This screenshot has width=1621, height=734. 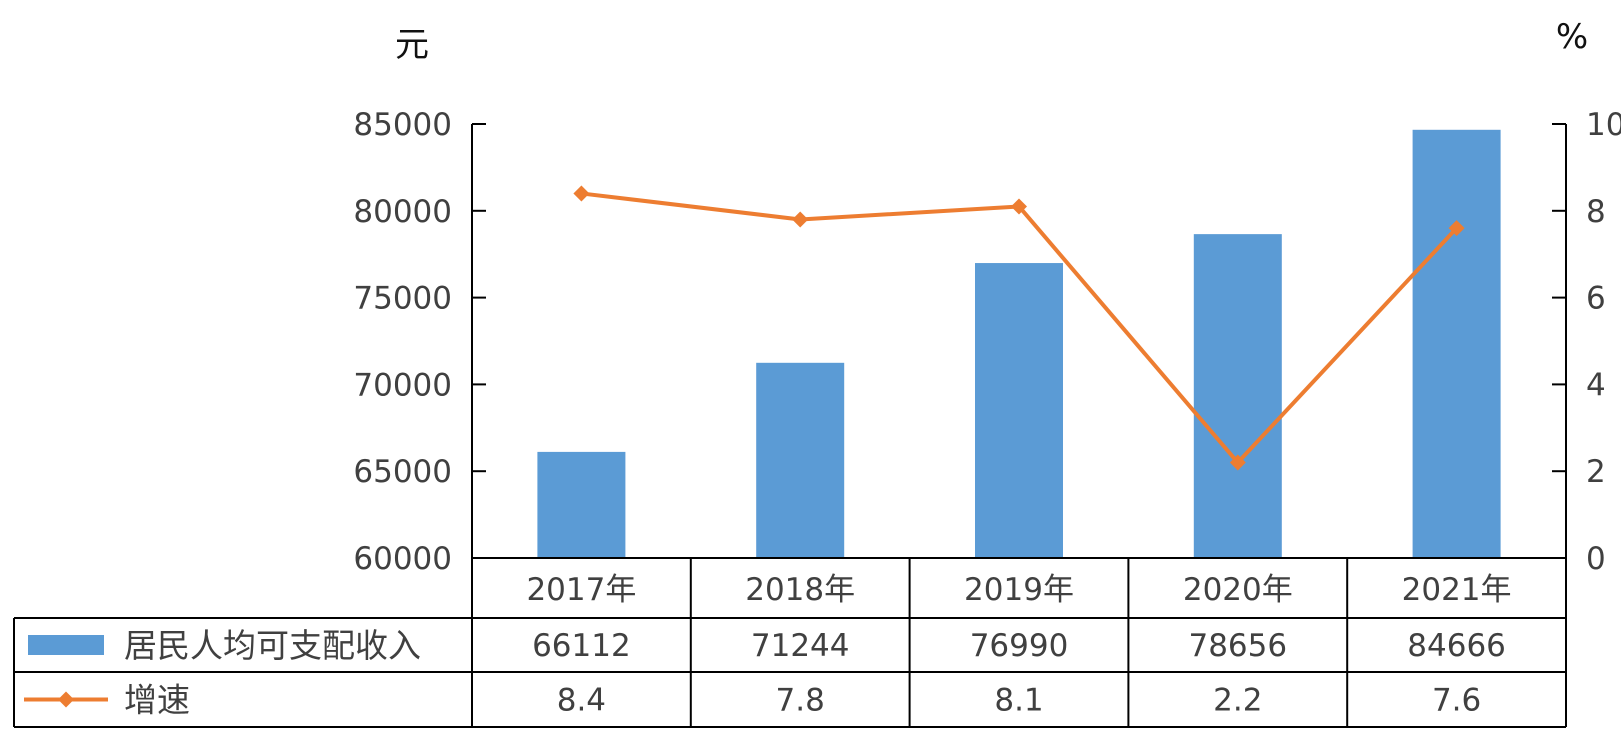 What do you see at coordinates (1572, 37) in the screenshot?
I see `right-axis-unit: %` at bounding box center [1572, 37].